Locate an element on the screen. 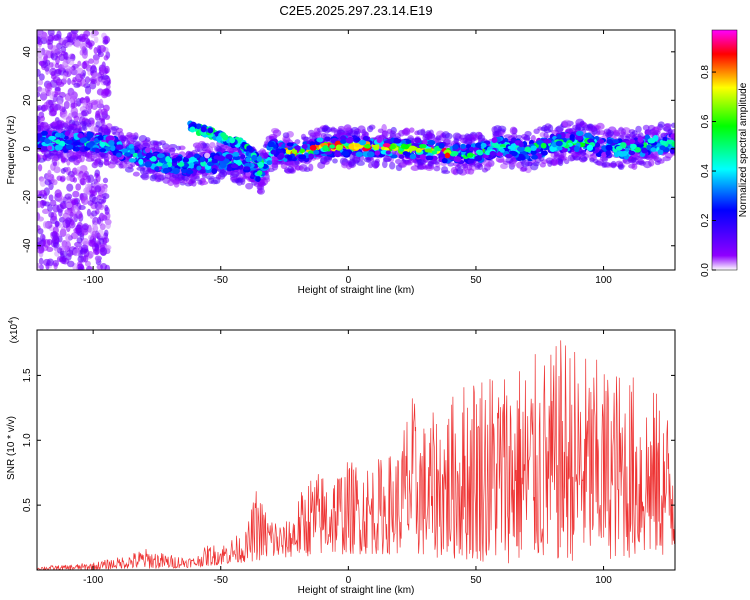 The image size is (750, 600). snr-x-label: Height of straight line (km) is located at coordinates (356, 590).